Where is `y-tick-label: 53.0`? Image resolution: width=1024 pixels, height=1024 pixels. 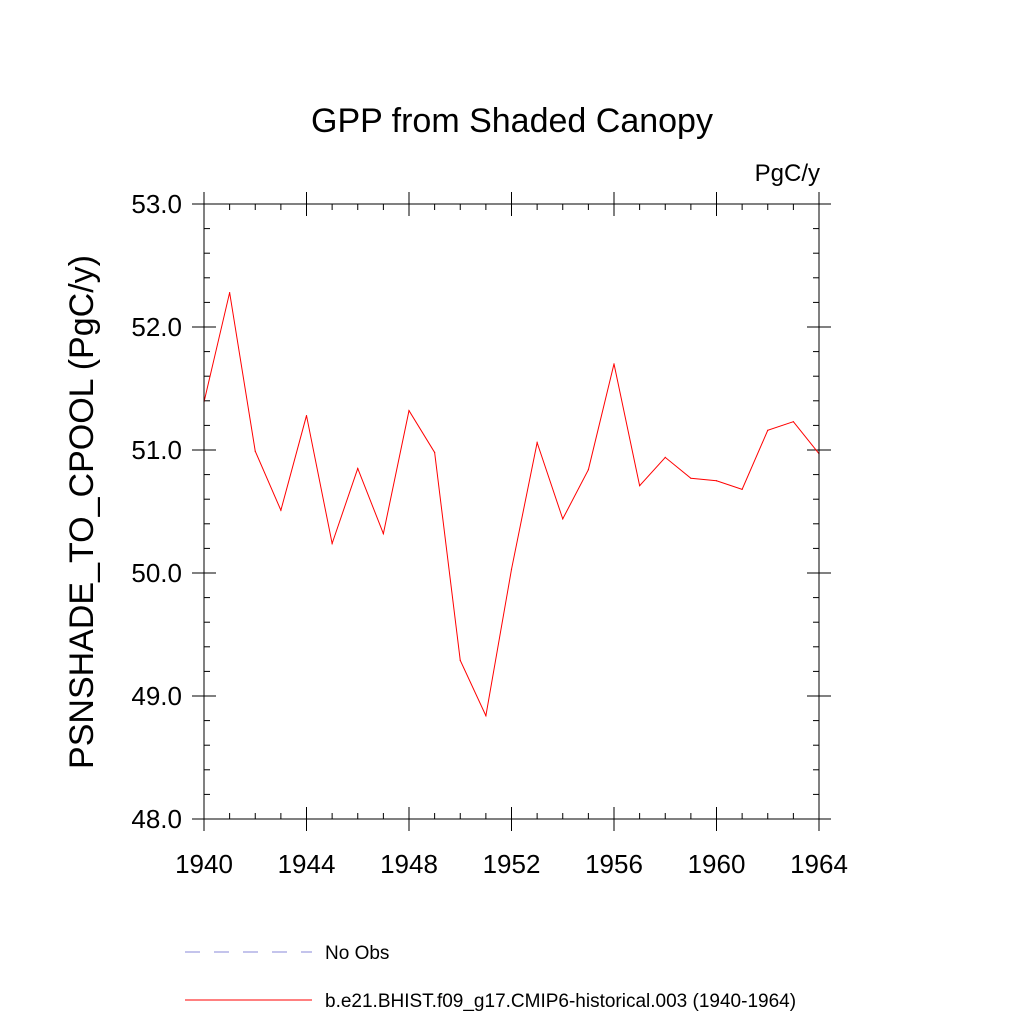
y-tick-label: 53.0 is located at coordinates (156, 204).